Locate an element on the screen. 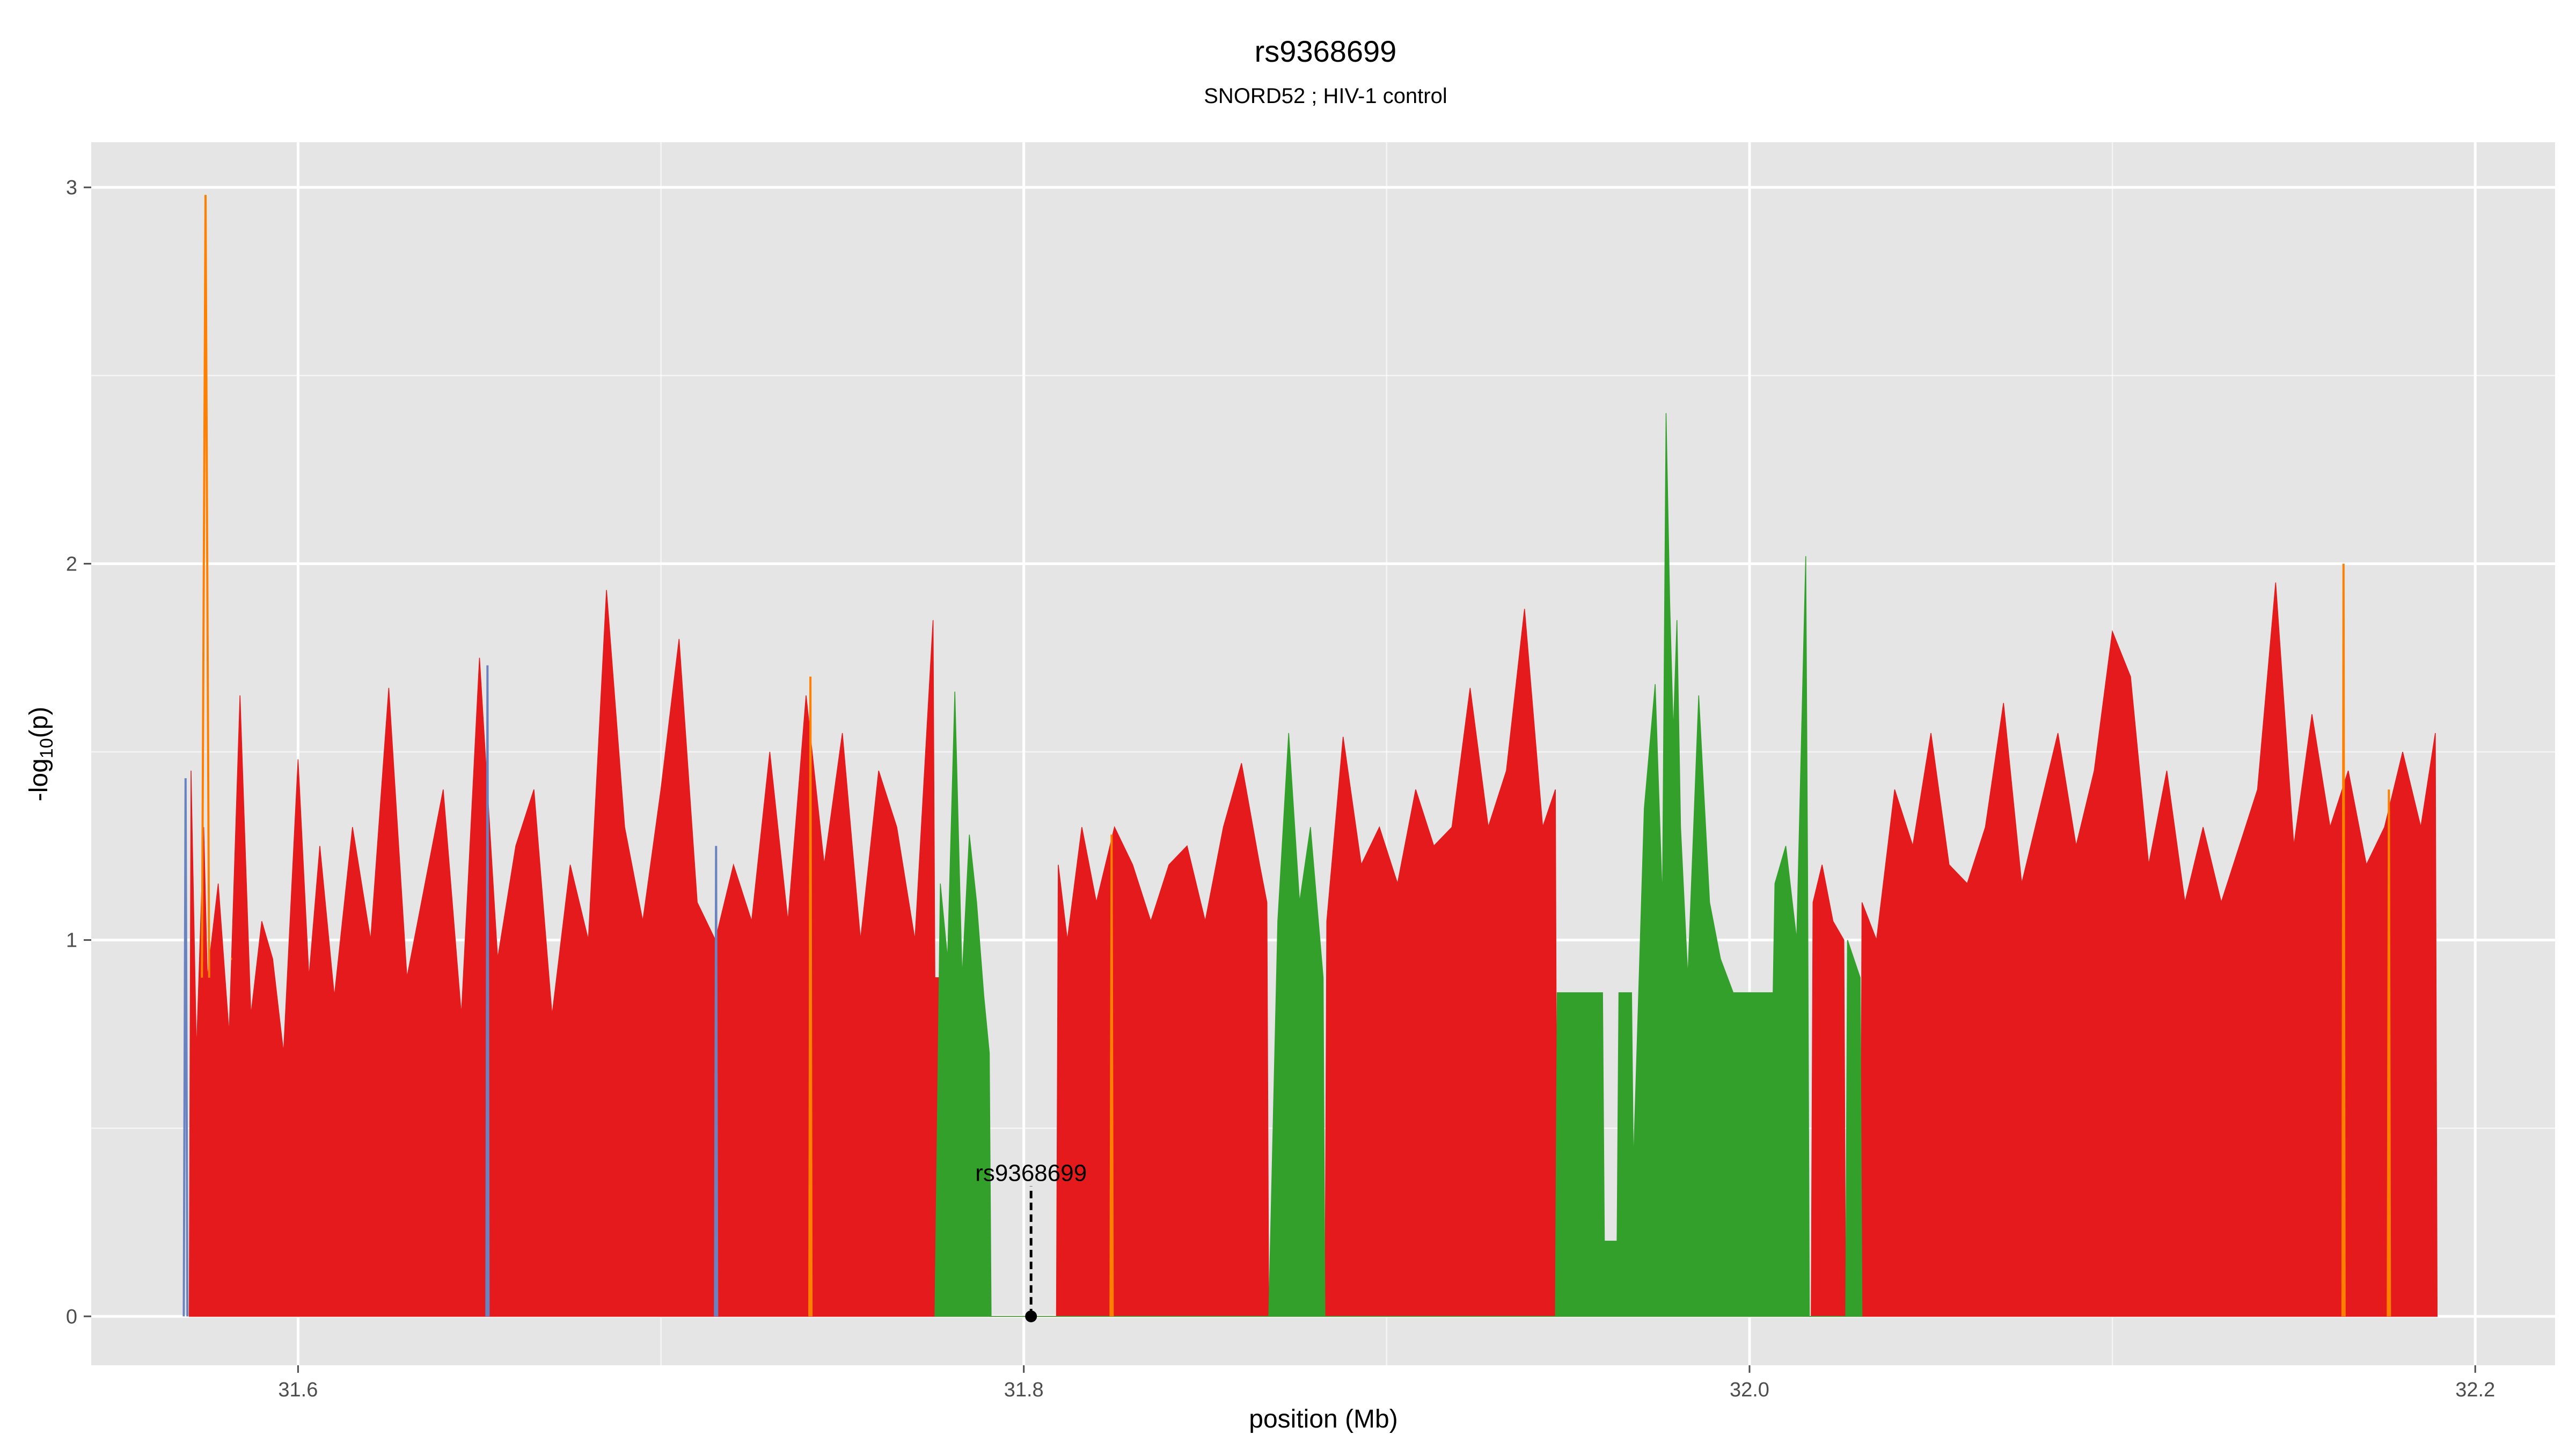  x-tick-label: 31.8 is located at coordinates (1024, 1390).